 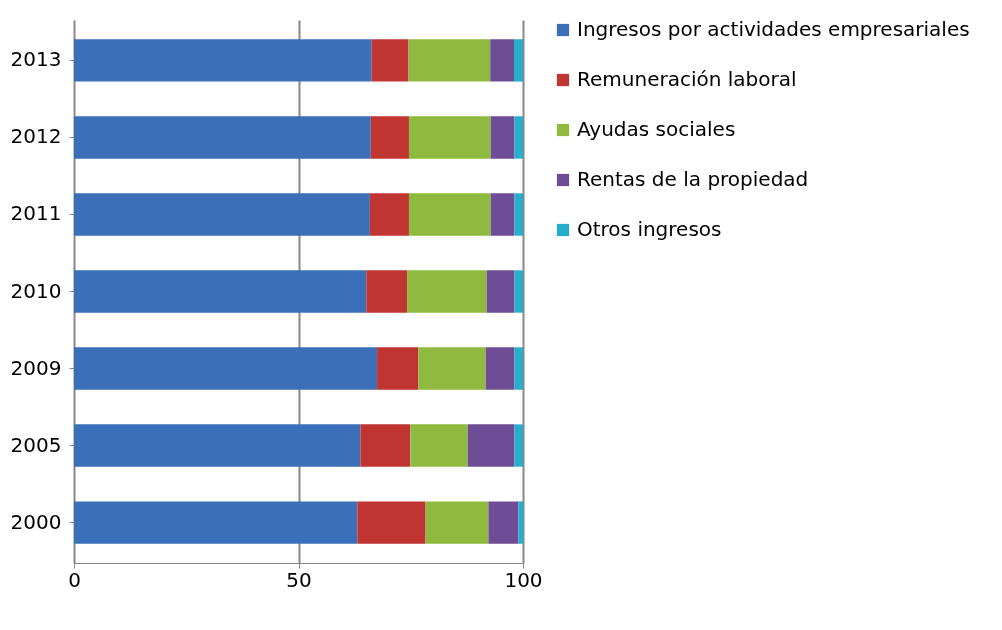 What do you see at coordinates (36, 290) in the screenshot?
I see `y-tick-label: 2010` at bounding box center [36, 290].